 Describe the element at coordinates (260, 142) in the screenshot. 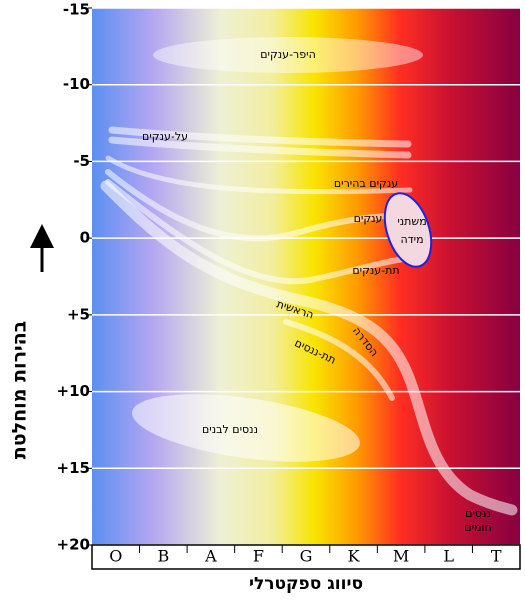

I see `supergiant-band` at that location.